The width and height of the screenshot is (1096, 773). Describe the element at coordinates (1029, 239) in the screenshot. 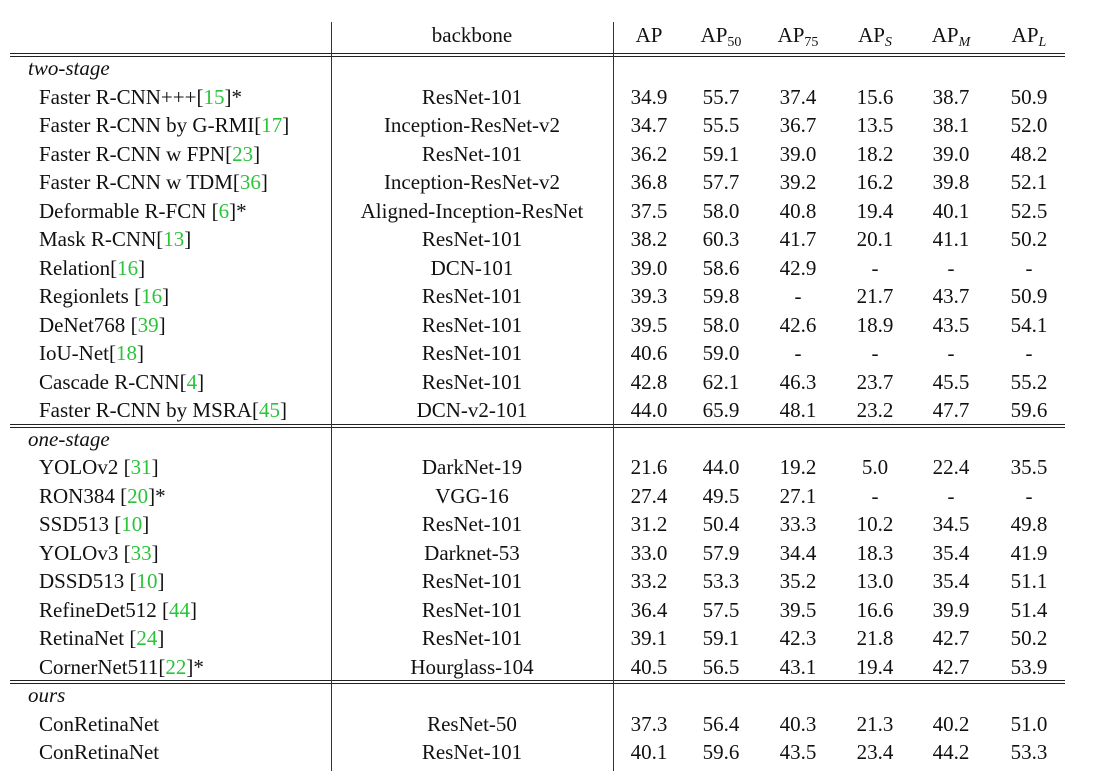

I see `metric-cell: 50.2` at that location.